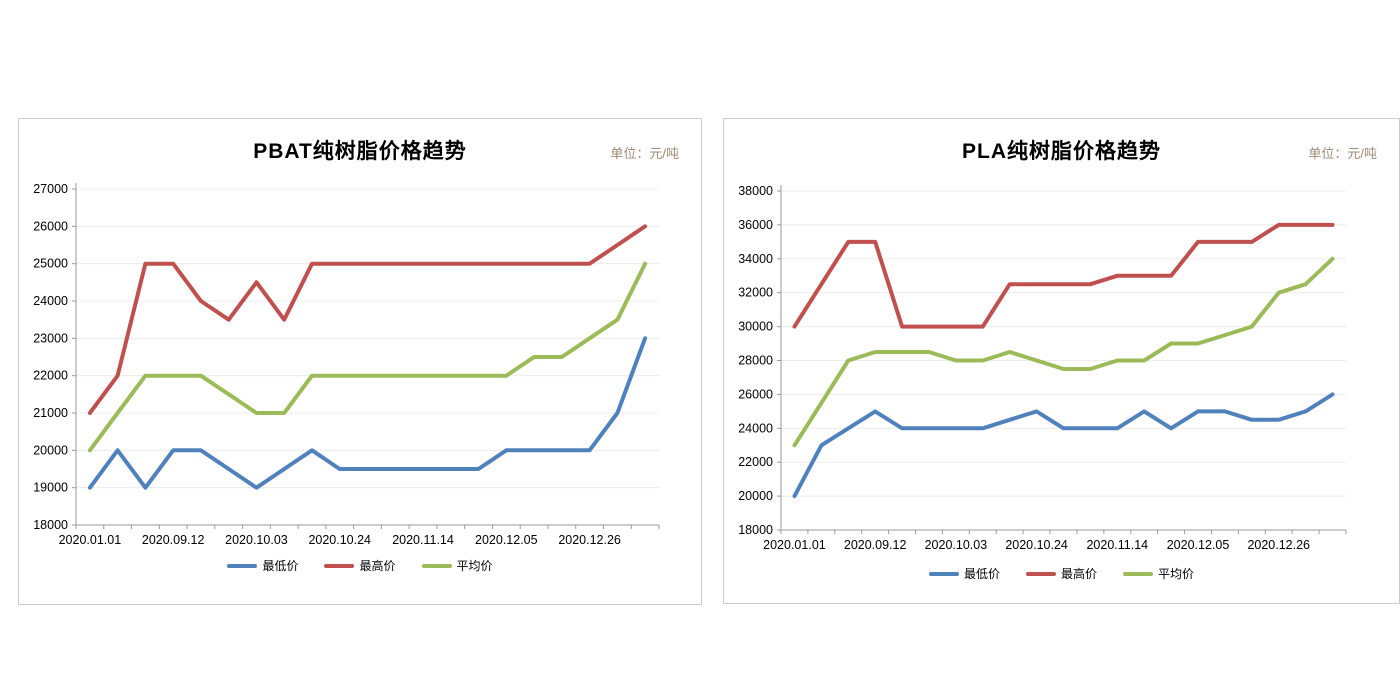 The width and height of the screenshot is (1400, 700). What do you see at coordinates (50, 264) in the screenshot?
I see `svg-text: 25000` at bounding box center [50, 264].